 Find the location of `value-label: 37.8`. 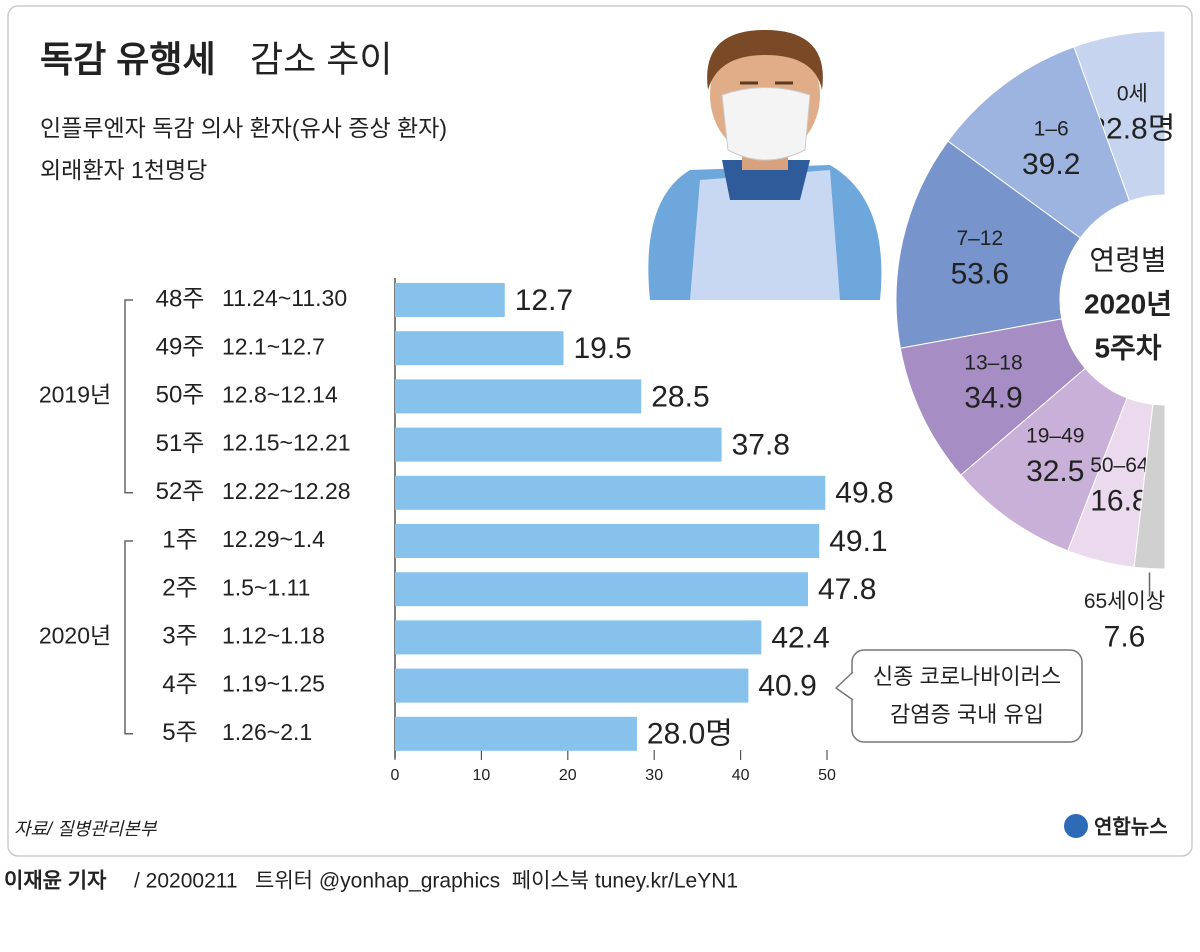

value-label: 37.8 is located at coordinates (761, 445).